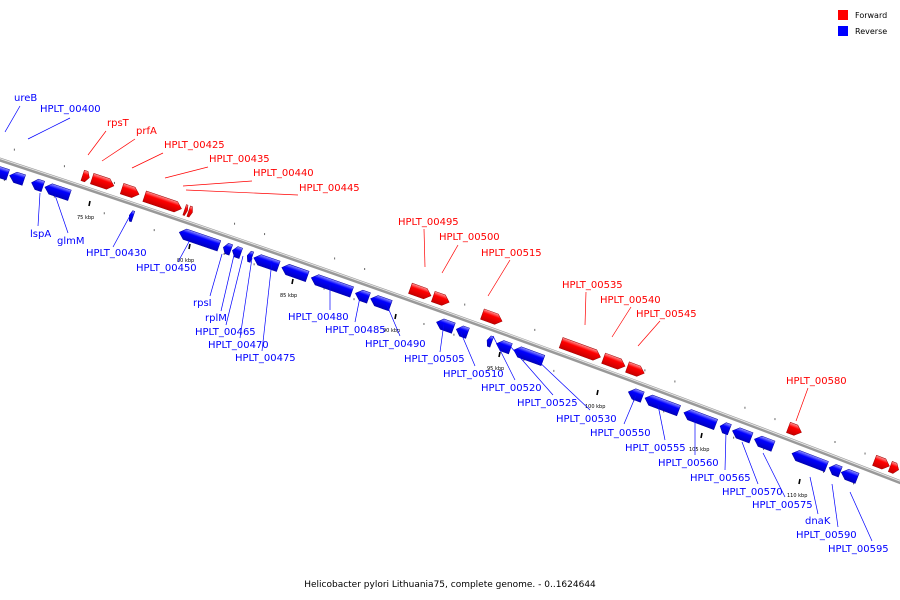 The image size is (900, 600). What do you see at coordinates (469, 237) in the screenshot?
I see `gene-label-forward: HPLT_00500` at bounding box center [469, 237].